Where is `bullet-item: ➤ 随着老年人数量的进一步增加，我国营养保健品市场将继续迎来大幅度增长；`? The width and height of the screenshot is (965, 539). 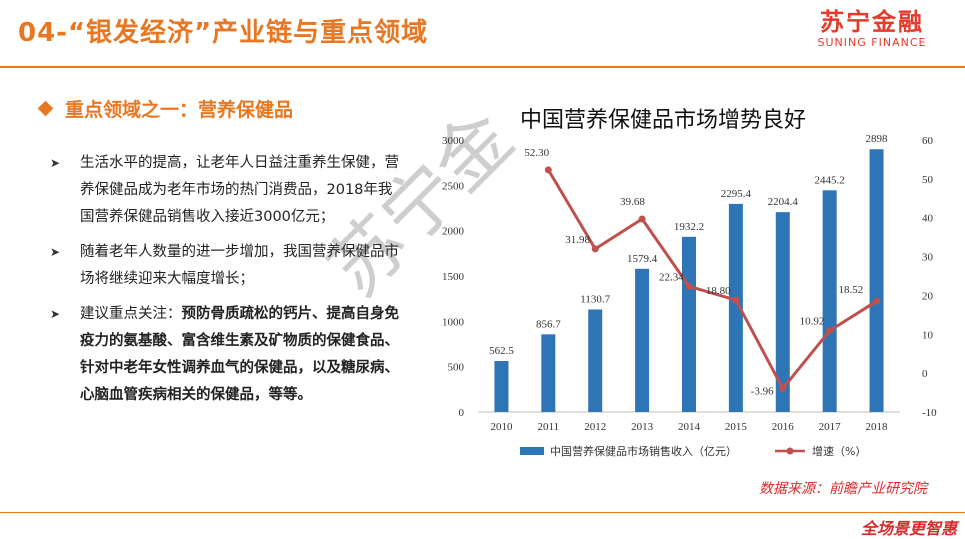
bullet-item: ➤ 随着老年人数量的进一步增加，我国营养保健品市场将继续迎来大幅度增长； is located at coordinates (225, 266).